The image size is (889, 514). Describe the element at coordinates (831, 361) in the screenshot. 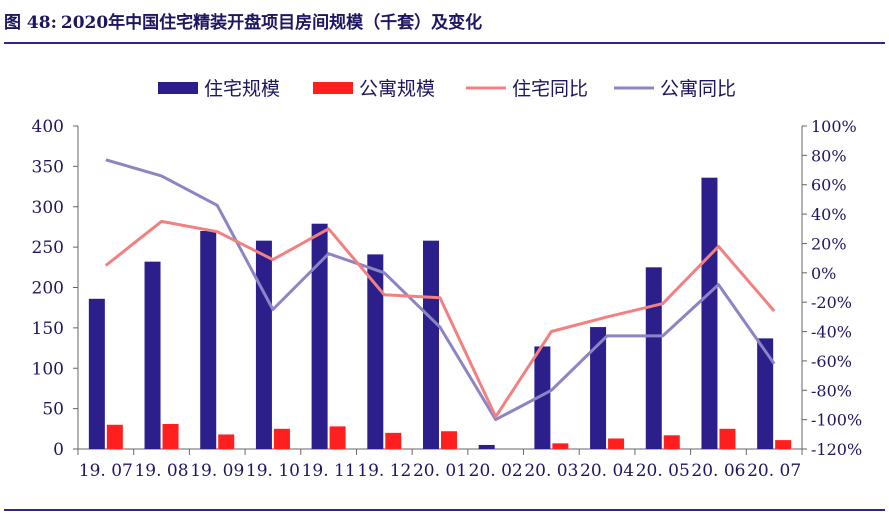

I see `right-axis-tick-label: -60%` at that location.